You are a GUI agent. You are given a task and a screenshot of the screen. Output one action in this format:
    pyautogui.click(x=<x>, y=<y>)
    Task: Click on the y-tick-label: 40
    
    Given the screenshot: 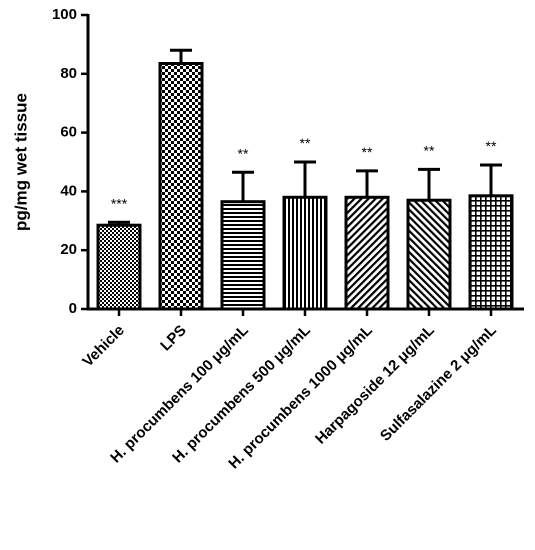 What is the action you would take?
    pyautogui.click(x=68, y=190)
    